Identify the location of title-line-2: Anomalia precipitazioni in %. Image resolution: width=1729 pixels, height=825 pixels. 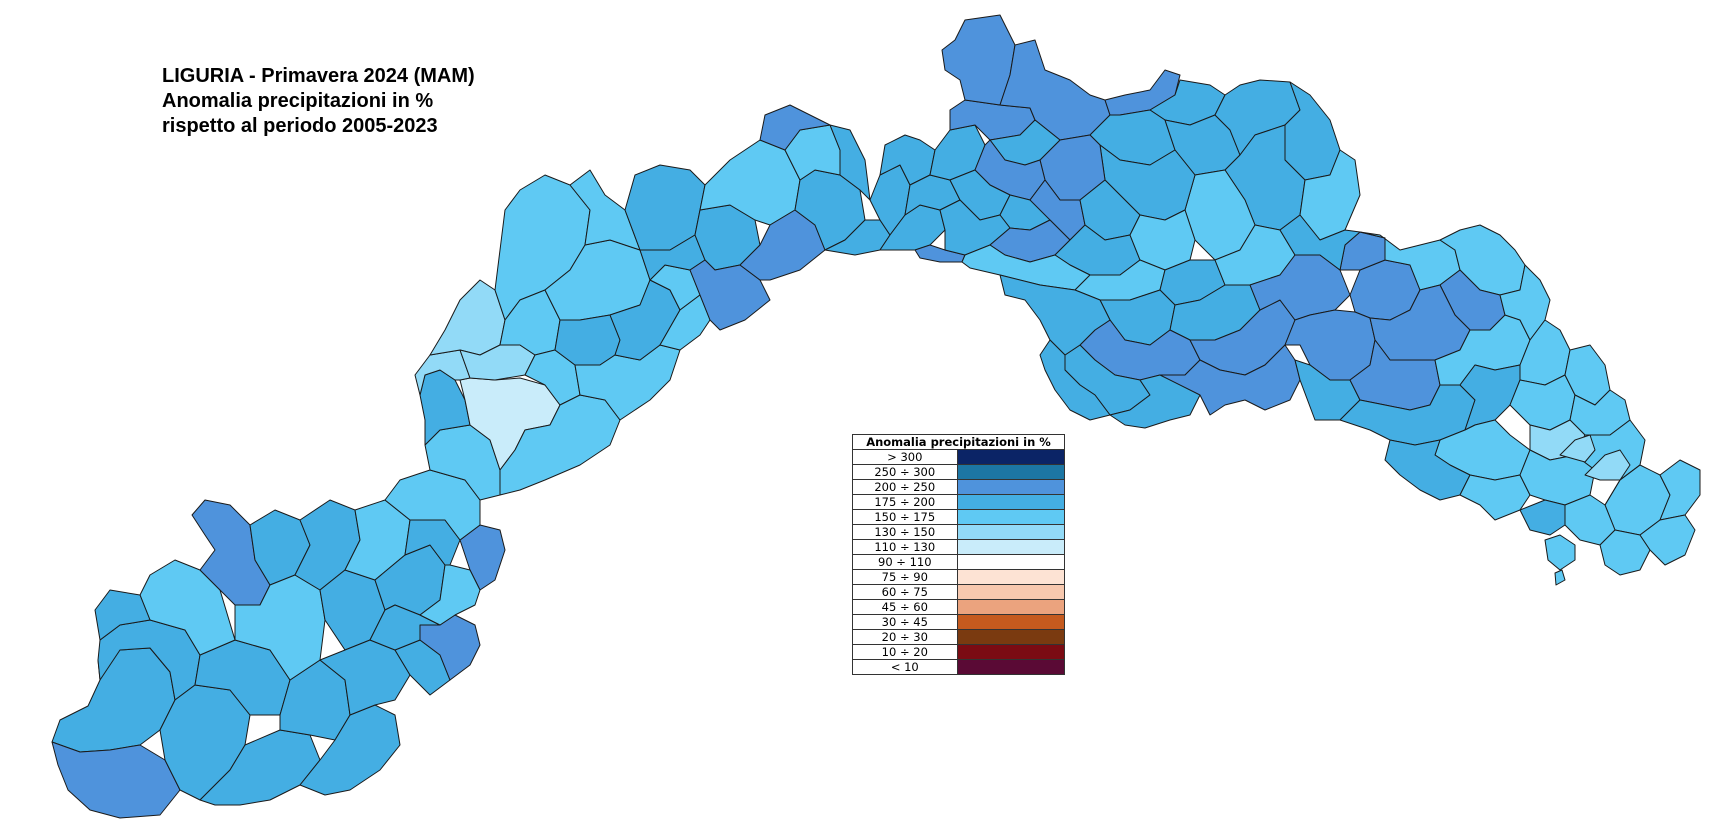
(298, 101).